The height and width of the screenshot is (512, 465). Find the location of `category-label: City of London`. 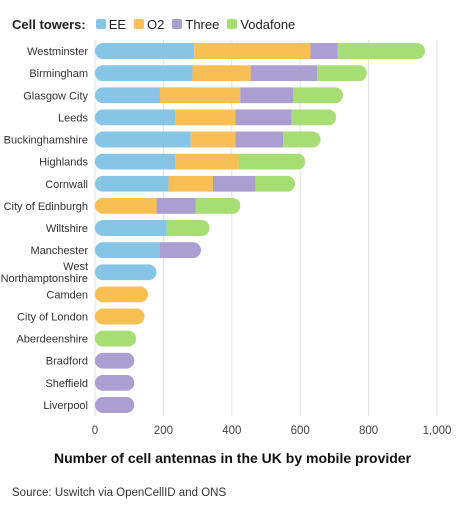

category-label: City of London is located at coordinates (52, 317).